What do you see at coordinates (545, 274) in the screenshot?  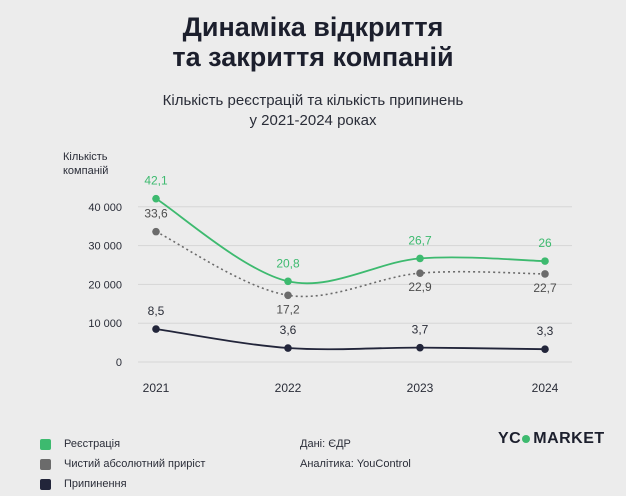 I see `data-point-net-growth-2024` at bounding box center [545, 274].